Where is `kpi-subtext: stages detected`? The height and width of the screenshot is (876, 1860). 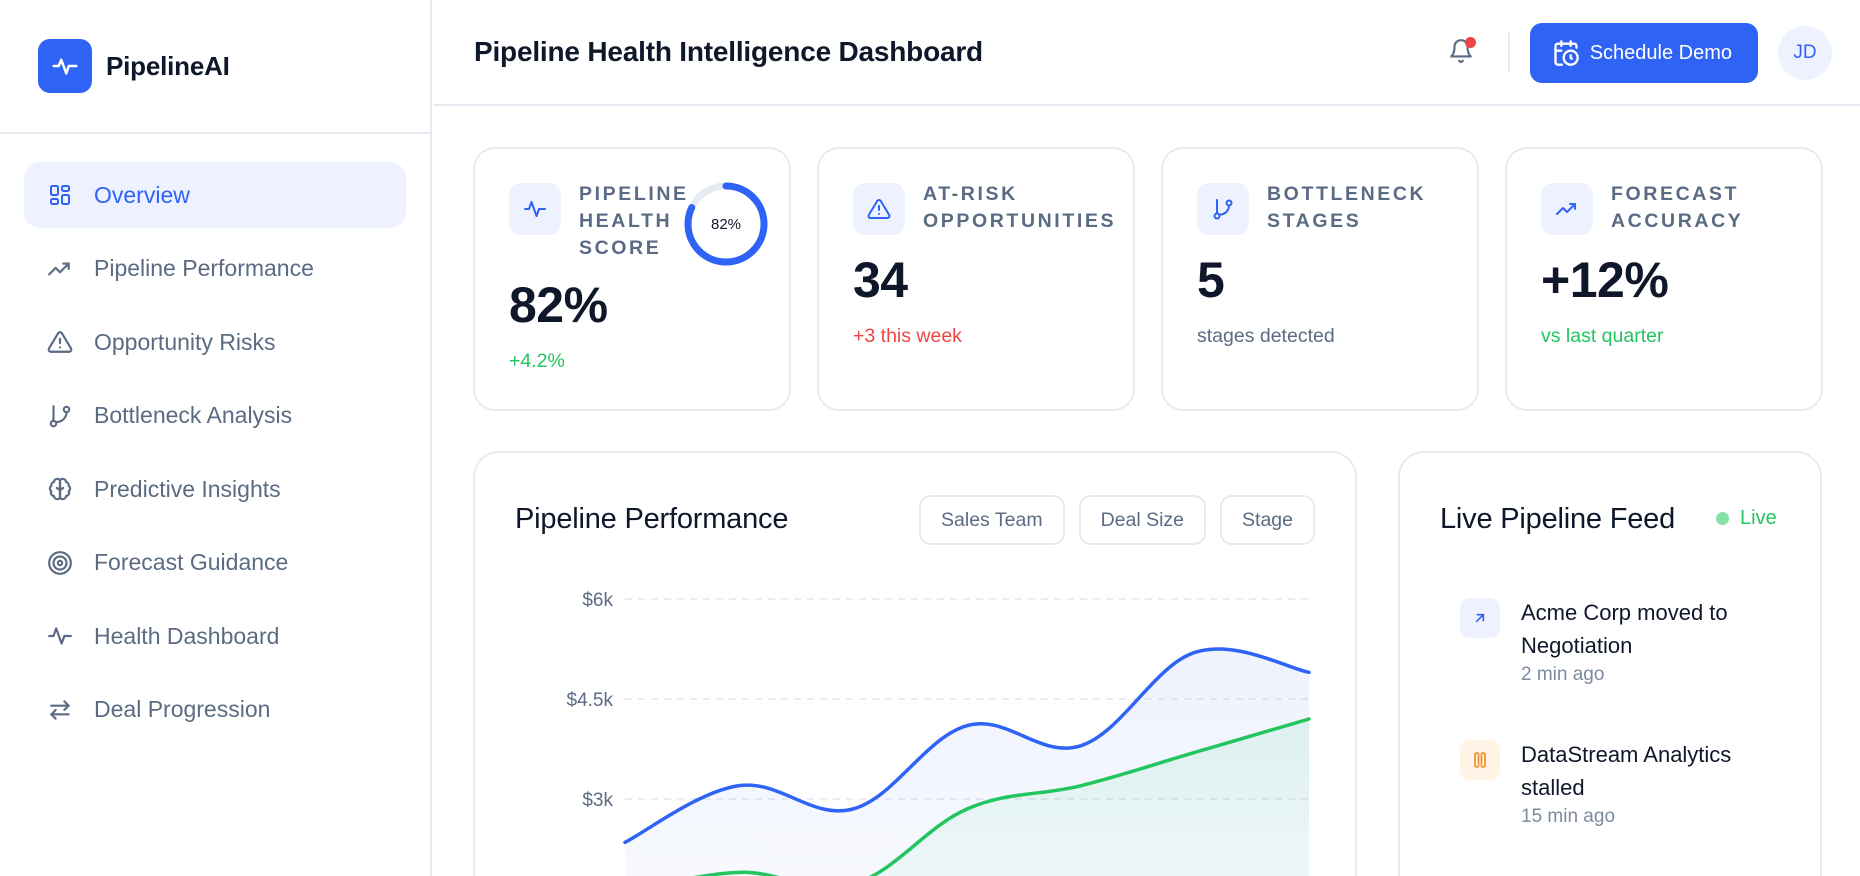 kpi-subtext: stages detected is located at coordinates (1266, 336).